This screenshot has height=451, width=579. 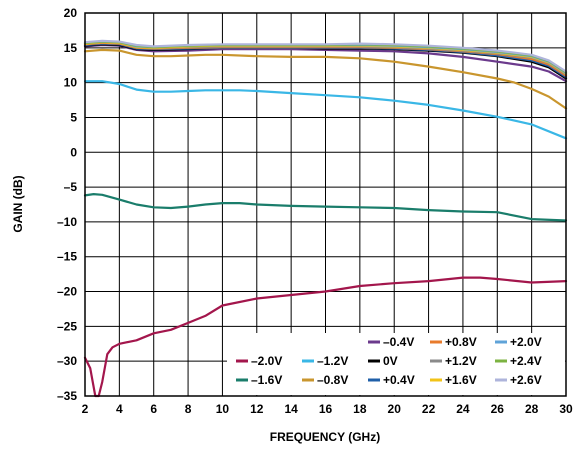 What do you see at coordinates (461, 361) in the screenshot?
I see `legend-label: +1.2V` at bounding box center [461, 361].